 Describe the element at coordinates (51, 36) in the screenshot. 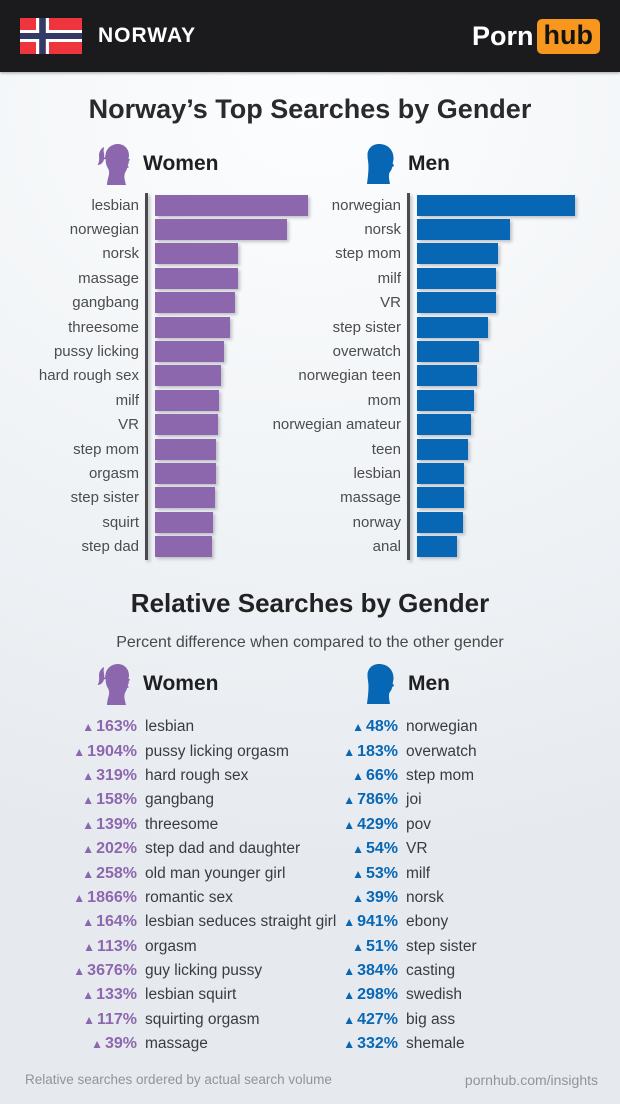

I see `norway-flag-icon` at that location.